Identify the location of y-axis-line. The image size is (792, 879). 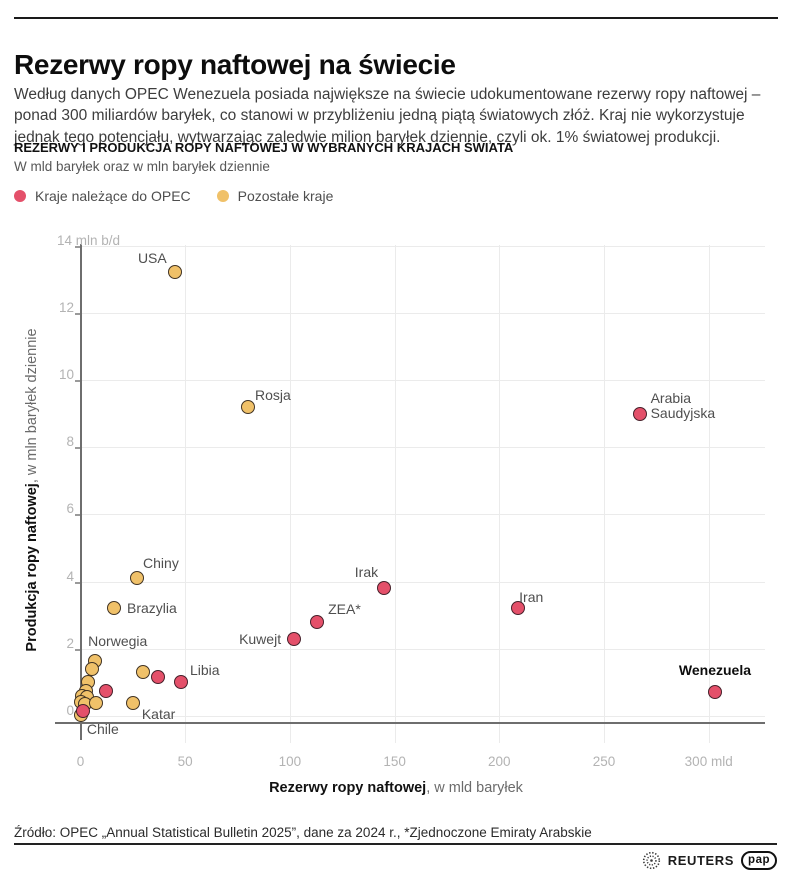
(81, 492).